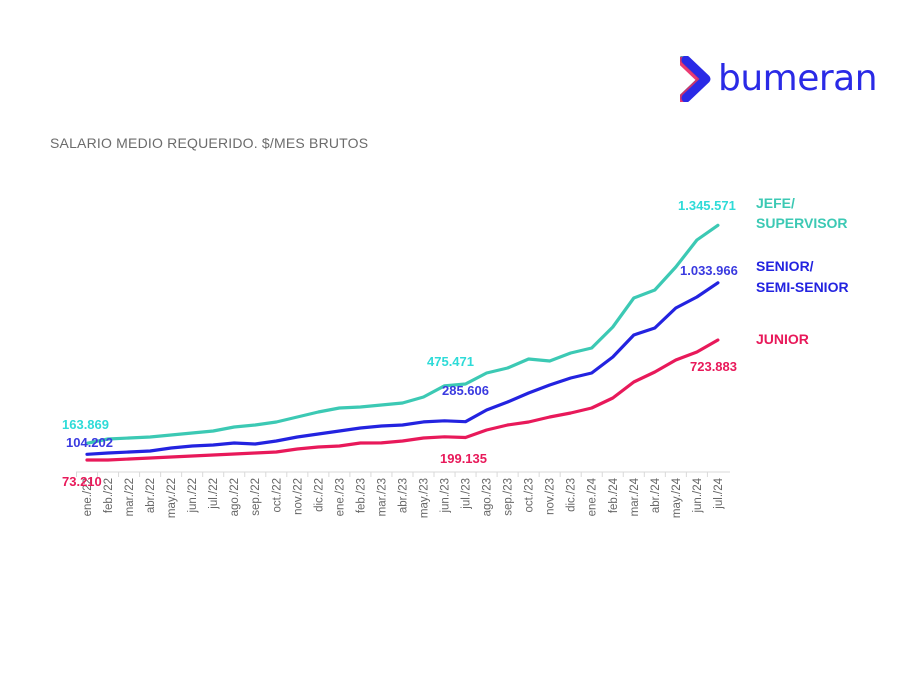 Image resolution: width=900 pixels, height=700 pixels. Describe the element at coordinates (775, 203) in the screenshot. I see `legend-entry: JEFE/` at that location.